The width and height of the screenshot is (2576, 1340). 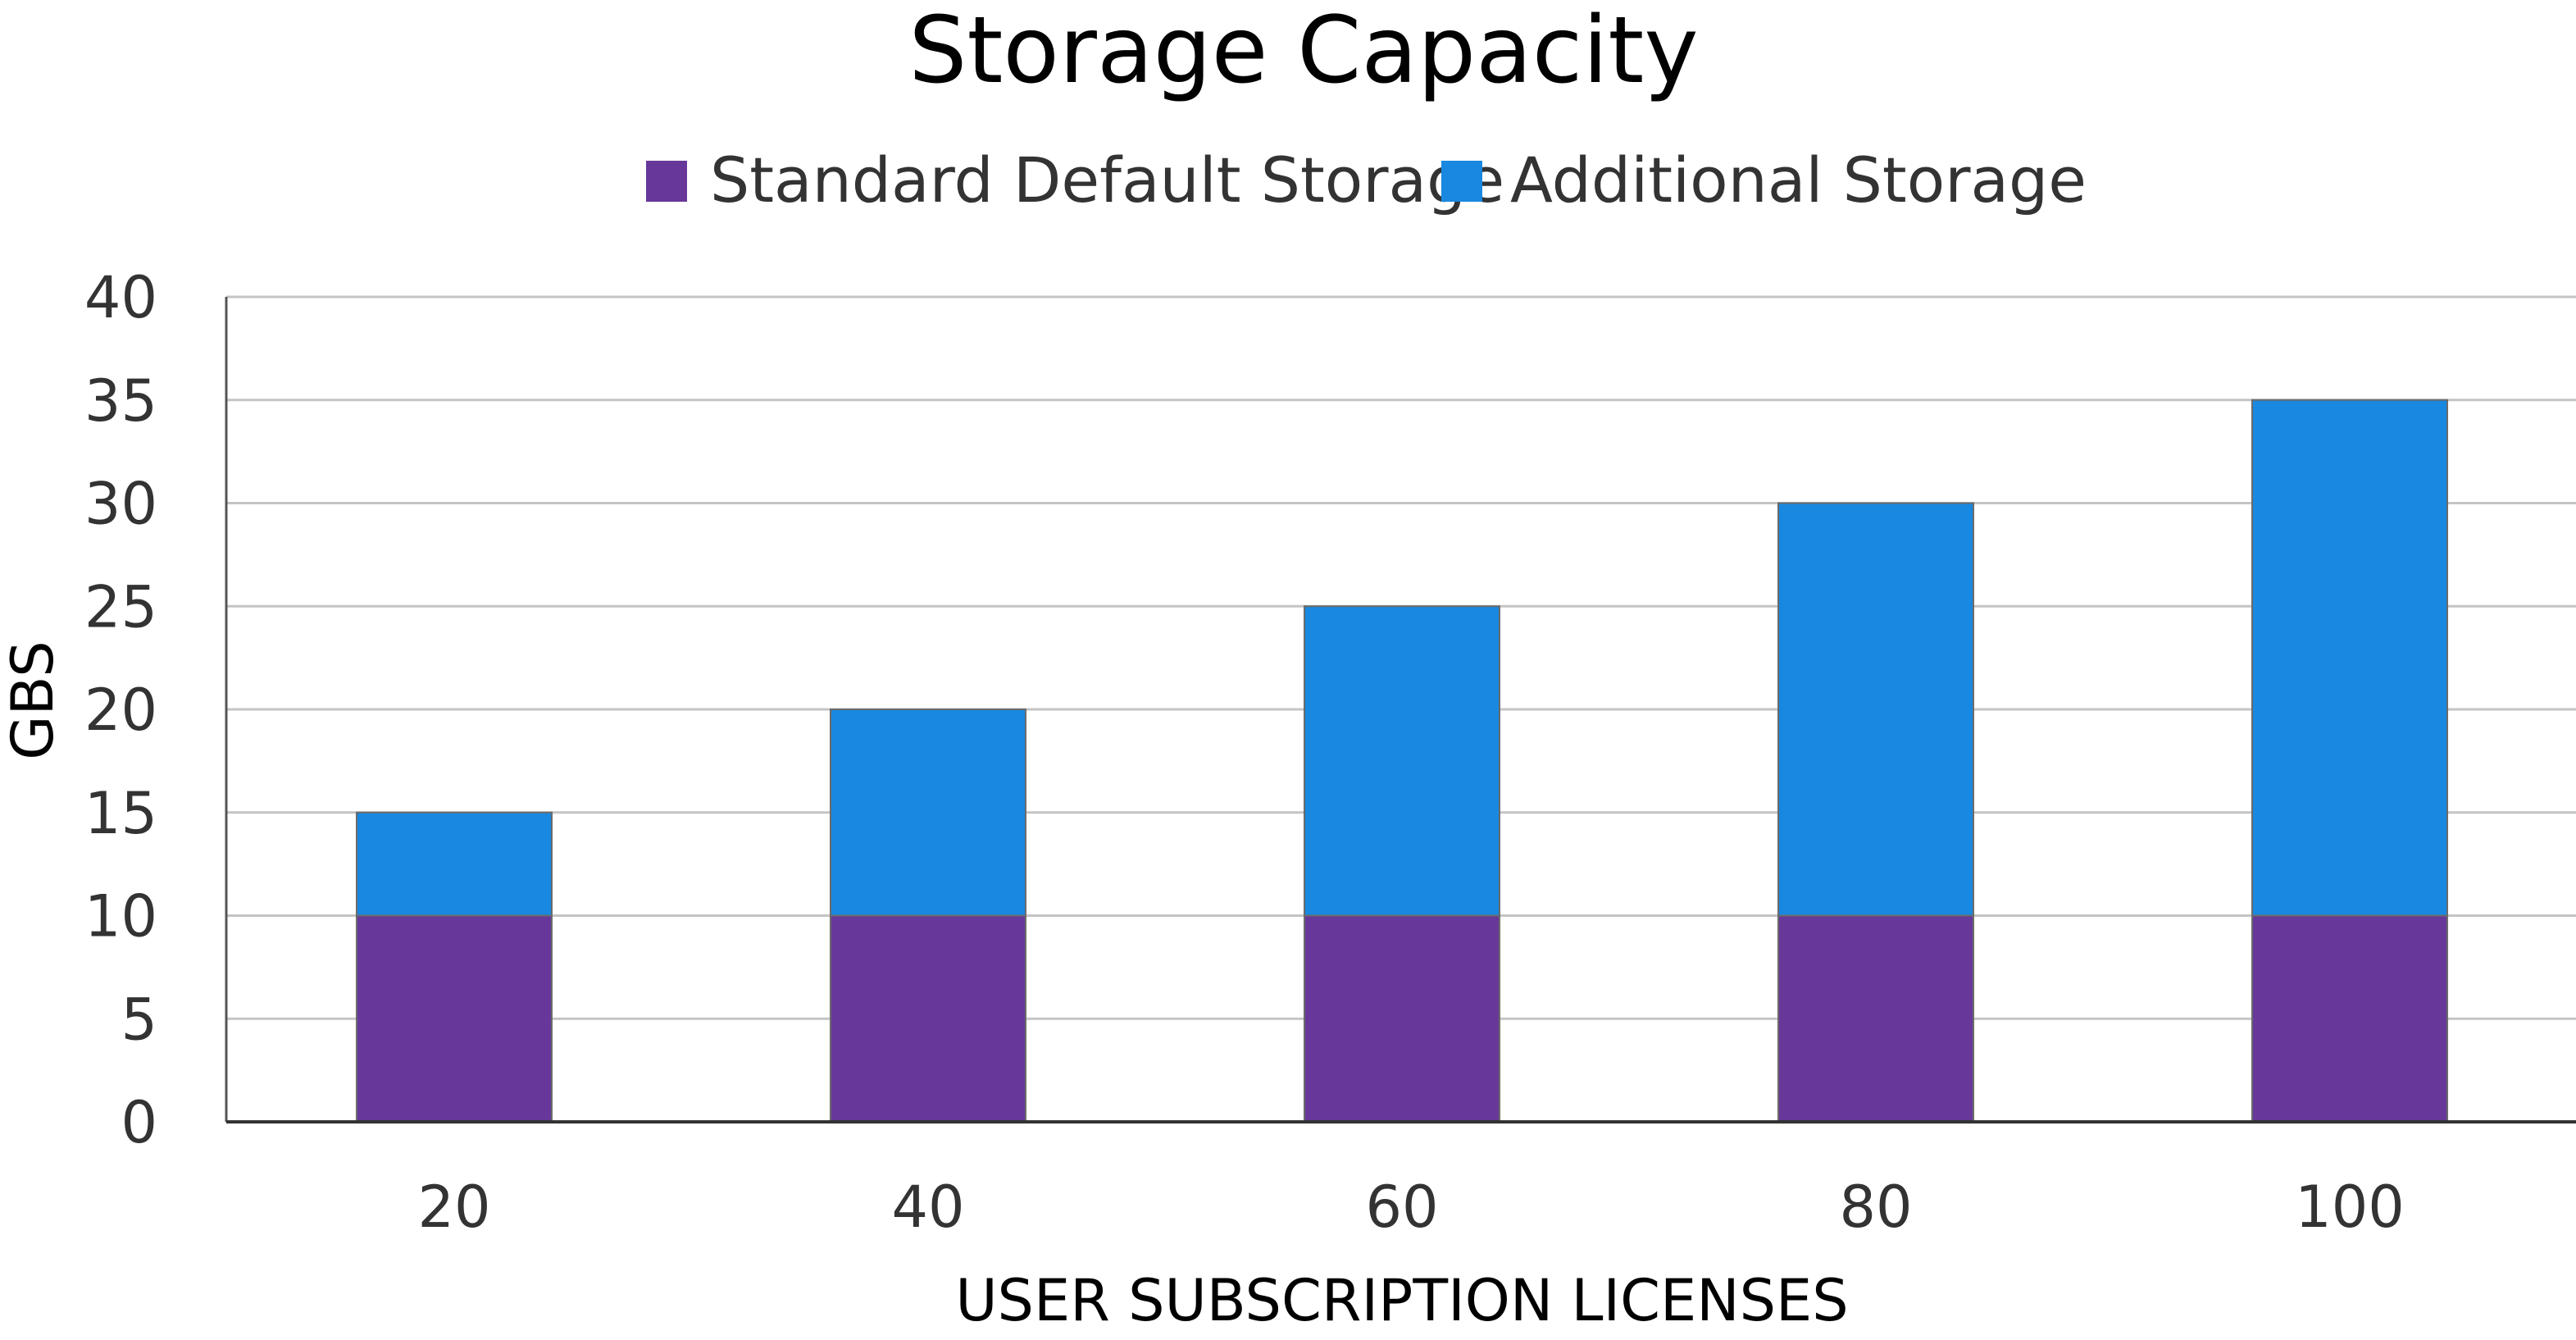 I want to click on x-axis-title: USER SUBSCRIPTION LICENSES, so click(x=1402, y=1300).